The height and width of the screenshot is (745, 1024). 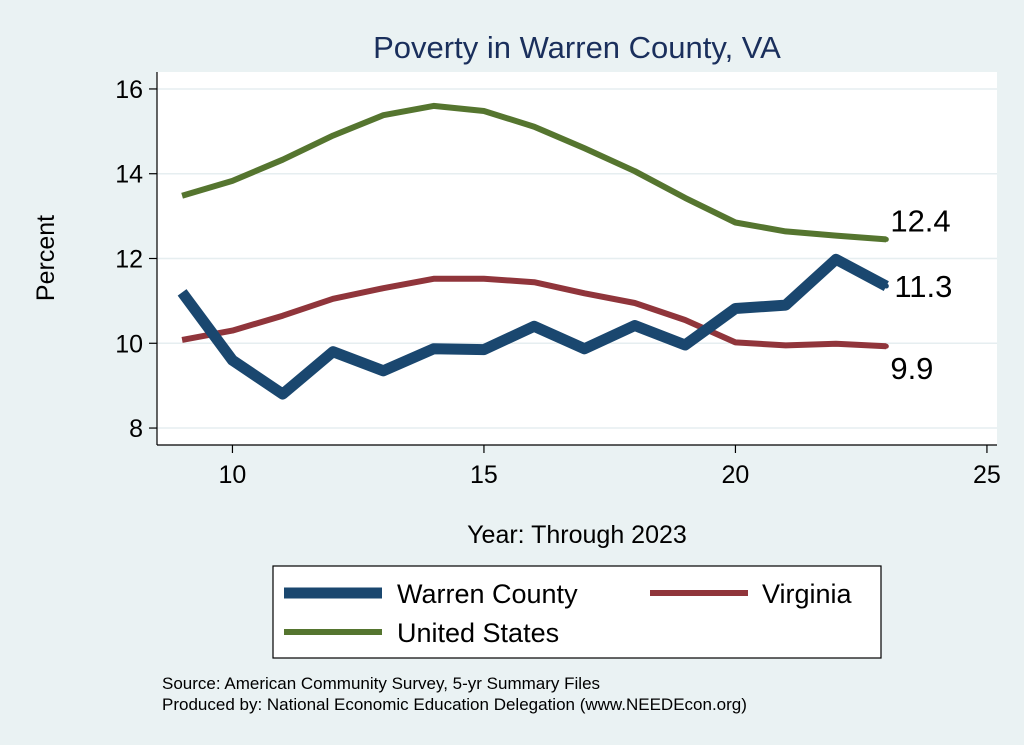 I want to click on legend: Warren County Virginia United States, so click(x=577, y=612).